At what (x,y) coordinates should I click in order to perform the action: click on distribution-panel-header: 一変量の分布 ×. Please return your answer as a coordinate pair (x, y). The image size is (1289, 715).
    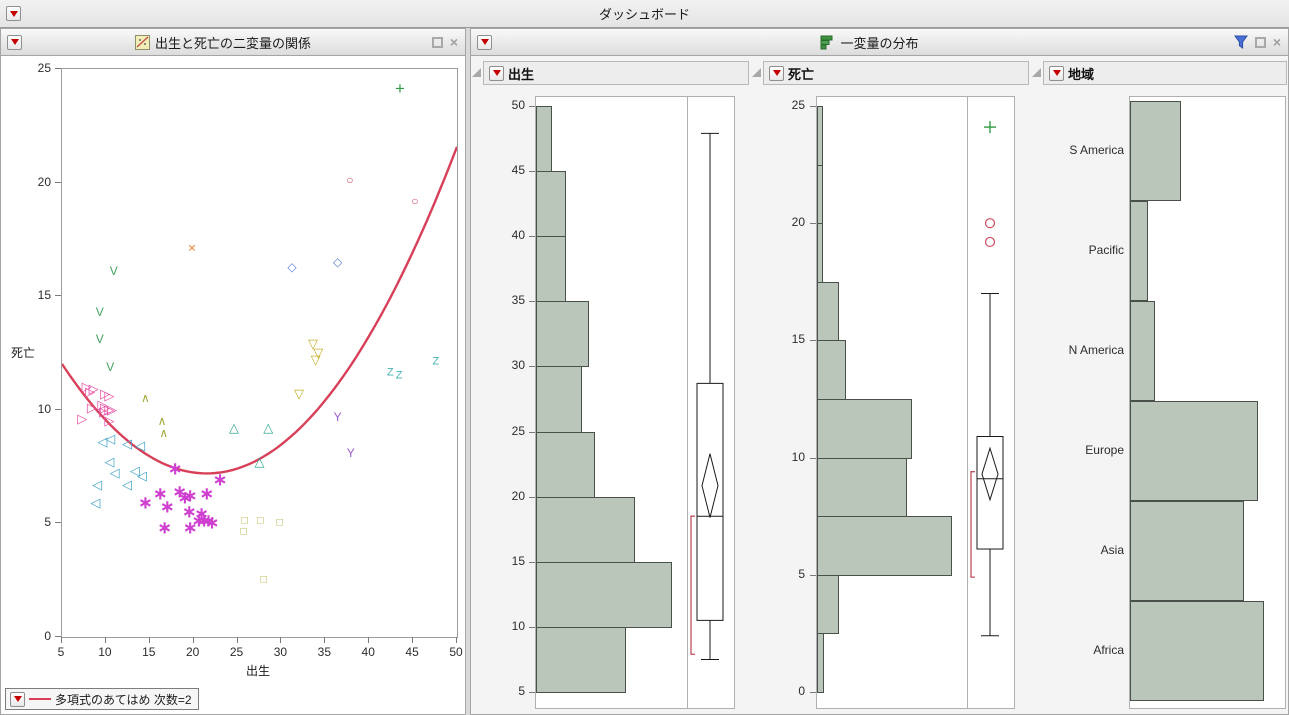
    Looking at the image, I should click on (879, 42).